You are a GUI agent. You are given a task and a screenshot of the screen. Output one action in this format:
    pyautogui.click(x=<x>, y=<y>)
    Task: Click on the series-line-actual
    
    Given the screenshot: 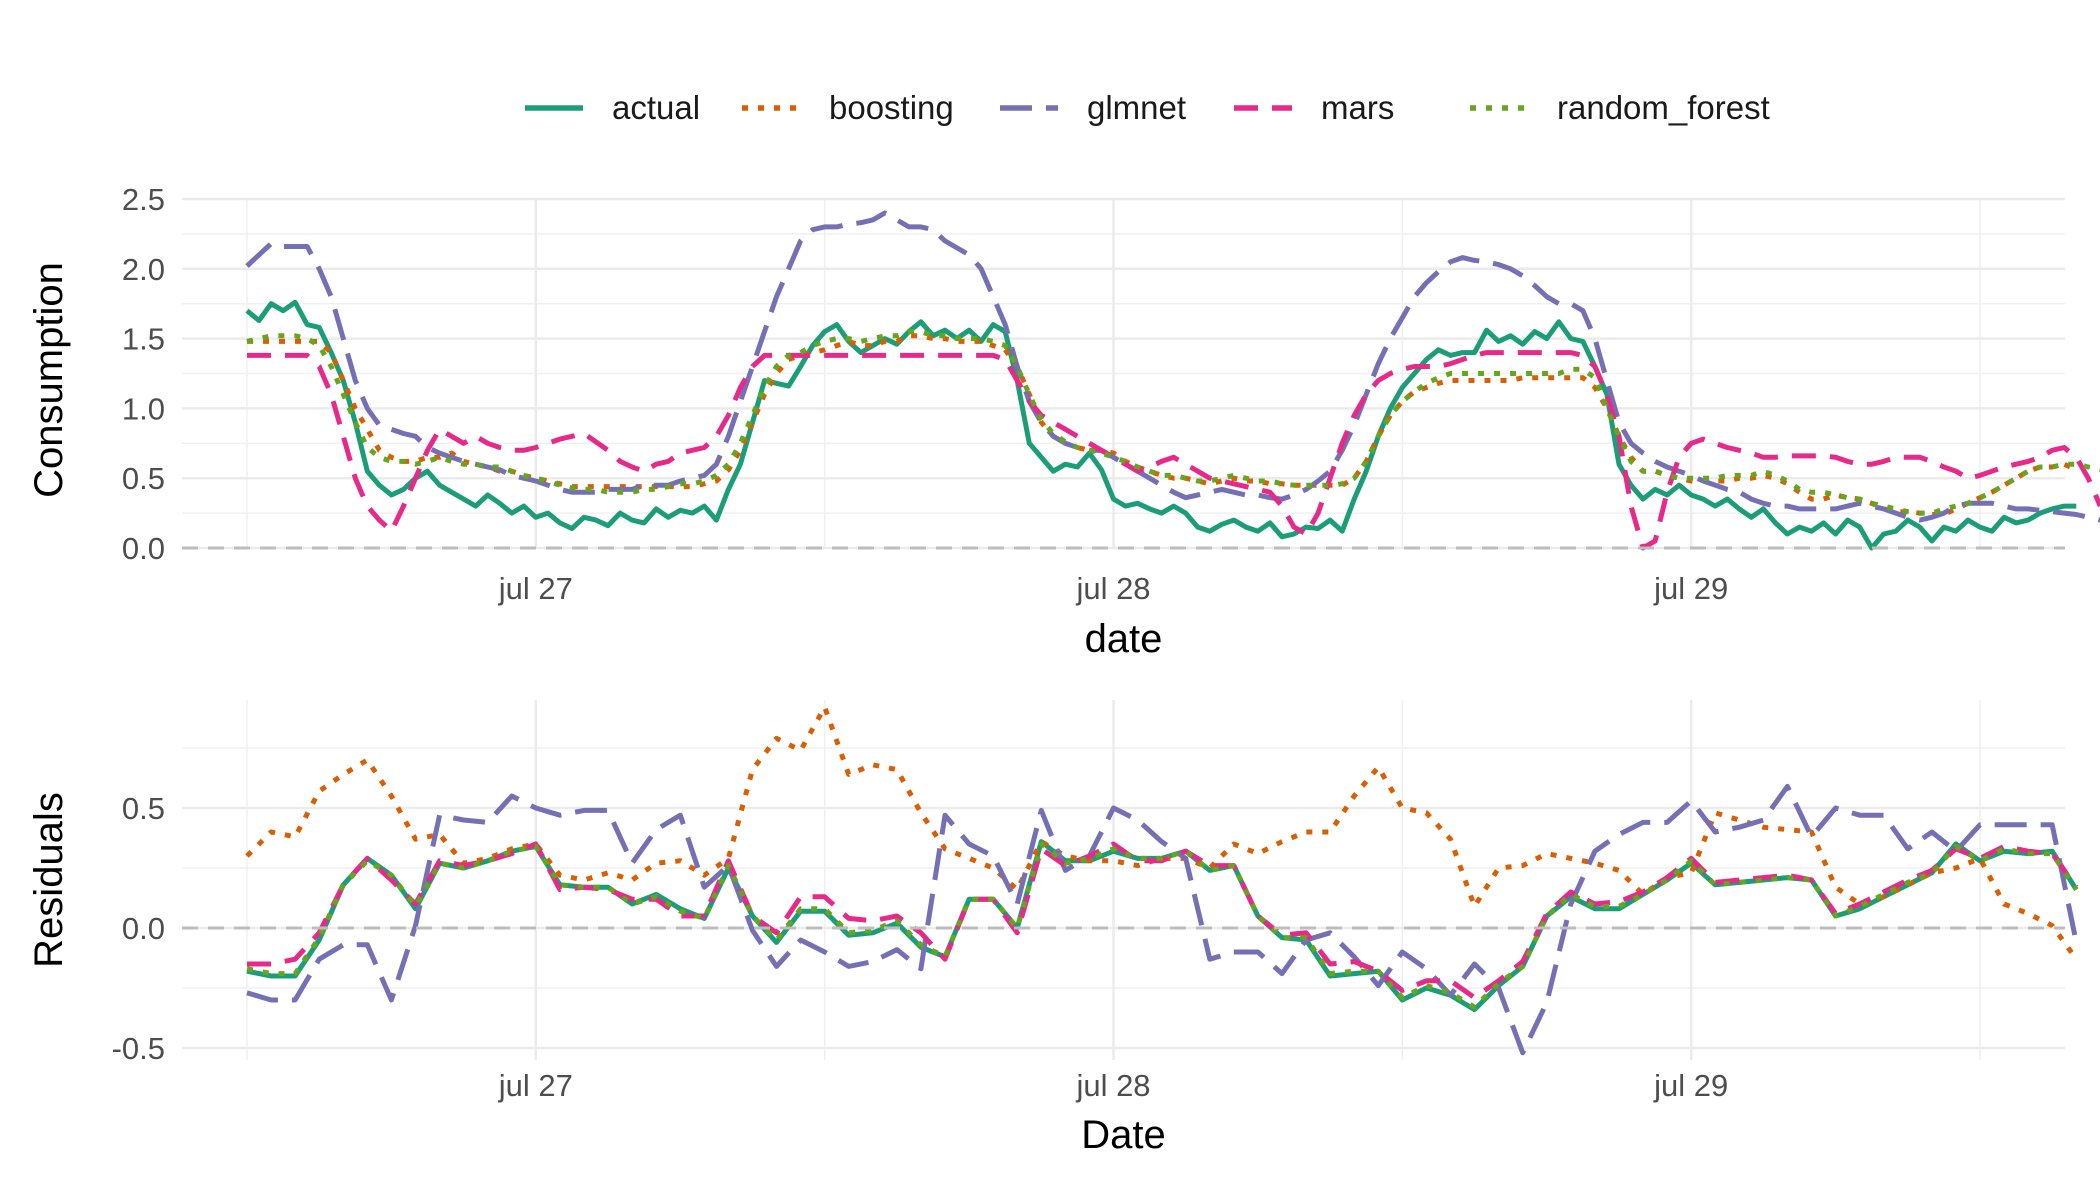 What is the action you would take?
    pyautogui.click(x=1162, y=926)
    